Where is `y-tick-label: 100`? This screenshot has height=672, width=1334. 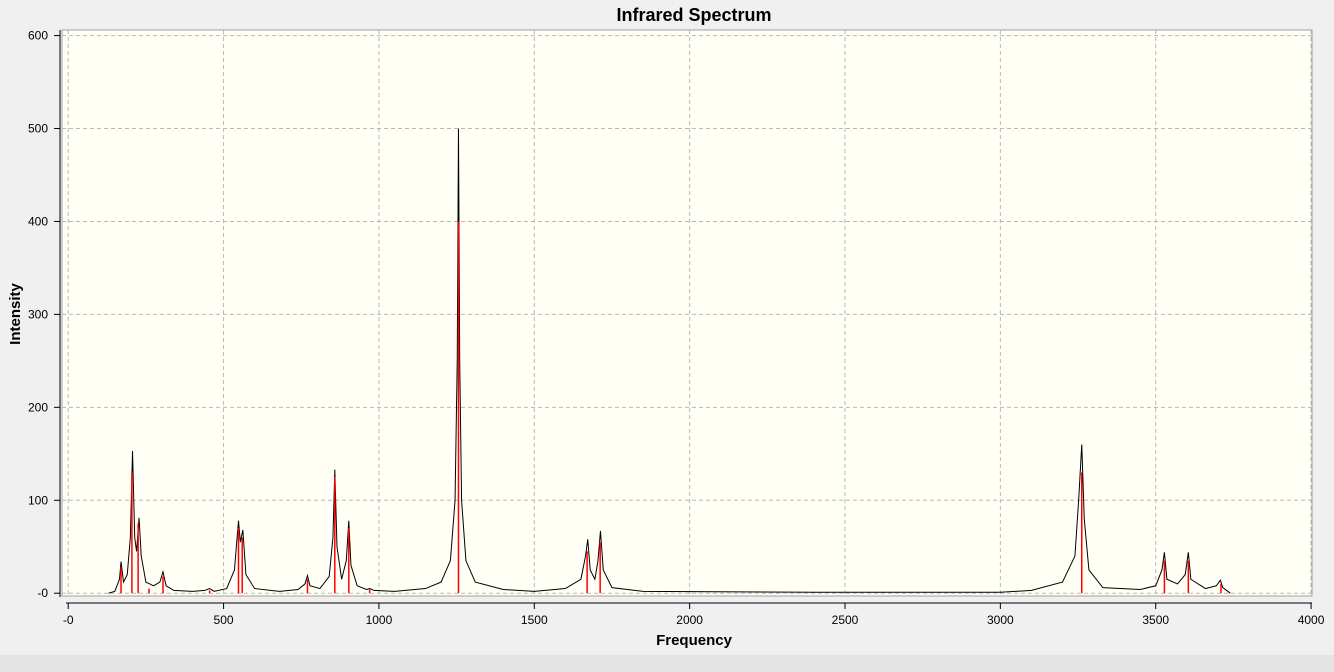 y-tick-label: 100 is located at coordinates (38, 500).